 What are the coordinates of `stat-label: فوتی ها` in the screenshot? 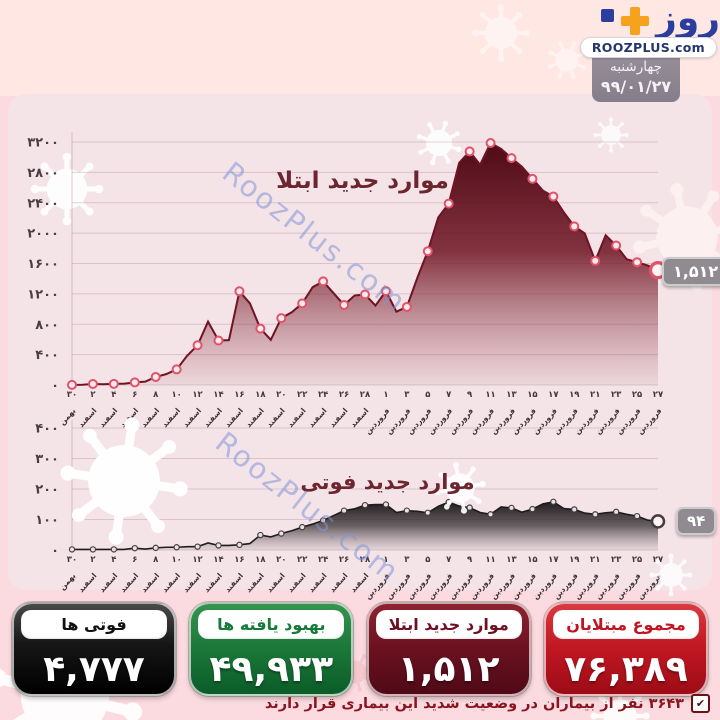 It's located at (94, 624).